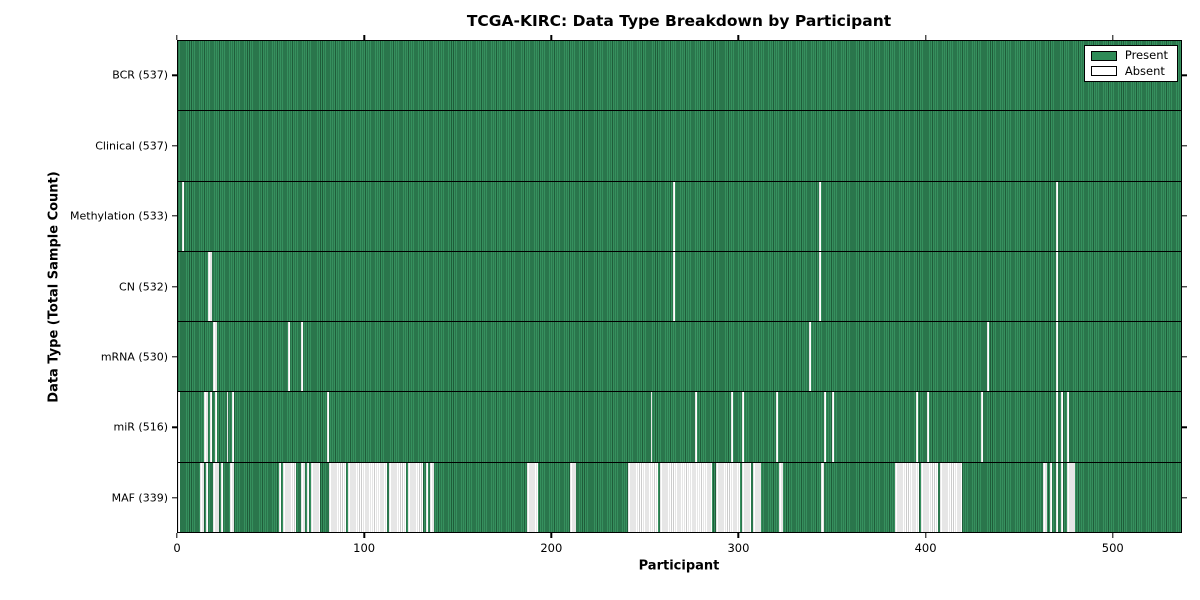 This screenshot has height=600, width=1200. What do you see at coordinates (1144, 70) in the screenshot?
I see `legend-label: Absent` at bounding box center [1144, 70].